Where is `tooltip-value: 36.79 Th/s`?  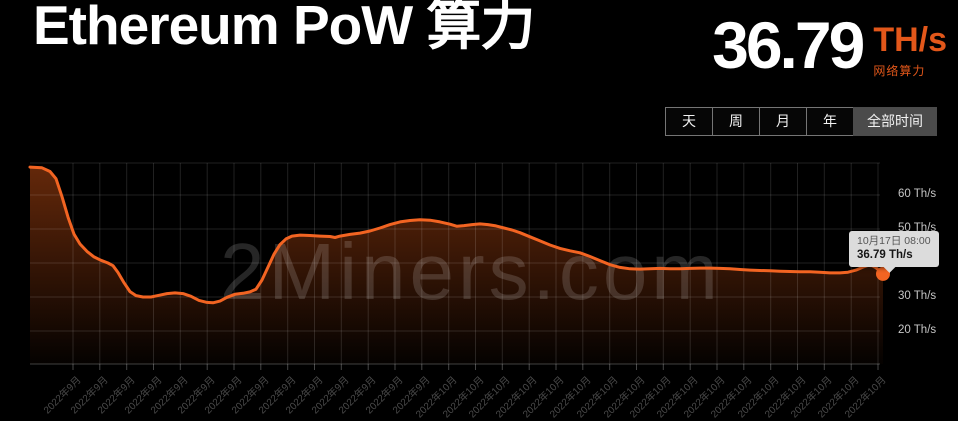
tooltip-value: 36.79 Th/s is located at coordinates (885, 255).